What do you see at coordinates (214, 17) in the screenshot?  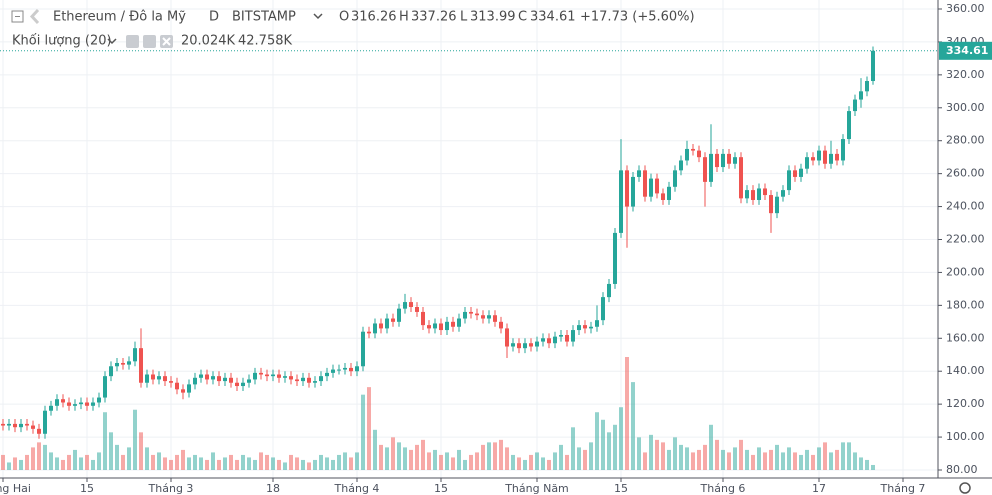 I see `interval: D` at bounding box center [214, 17].